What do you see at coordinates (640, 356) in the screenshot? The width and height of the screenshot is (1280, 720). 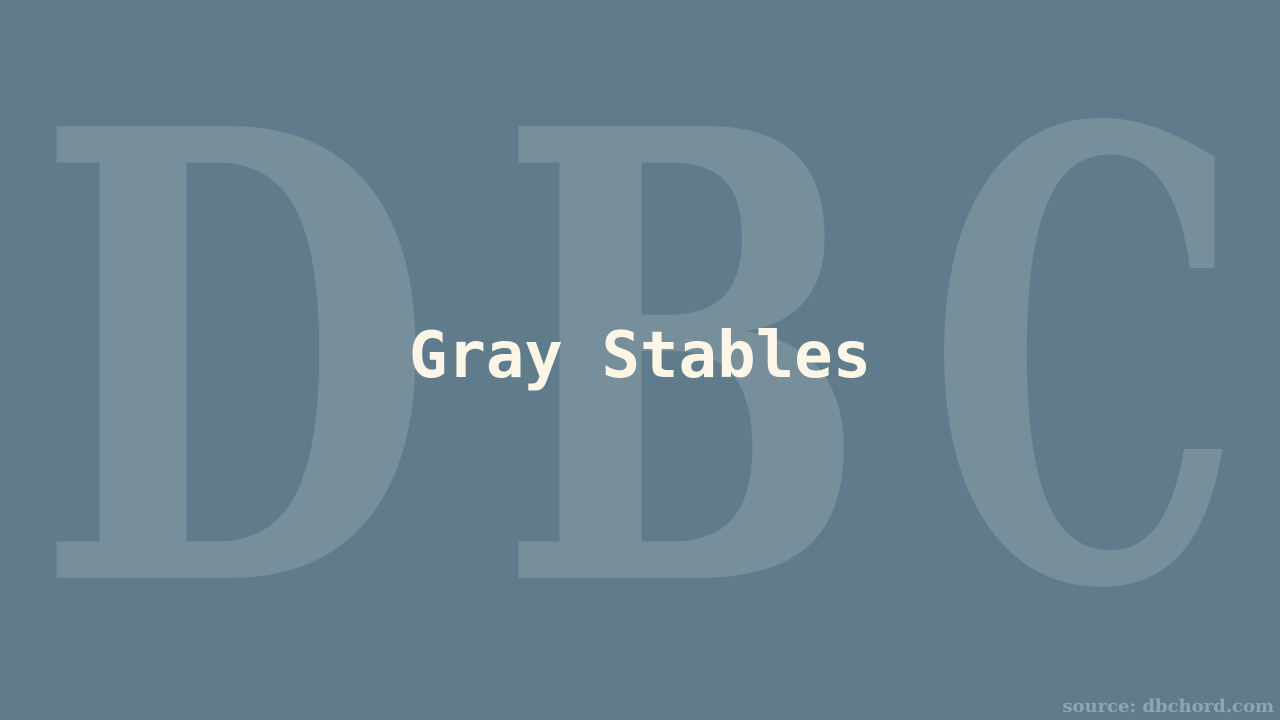 I see `page-title: Gray Stables` at bounding box center [640, 356].